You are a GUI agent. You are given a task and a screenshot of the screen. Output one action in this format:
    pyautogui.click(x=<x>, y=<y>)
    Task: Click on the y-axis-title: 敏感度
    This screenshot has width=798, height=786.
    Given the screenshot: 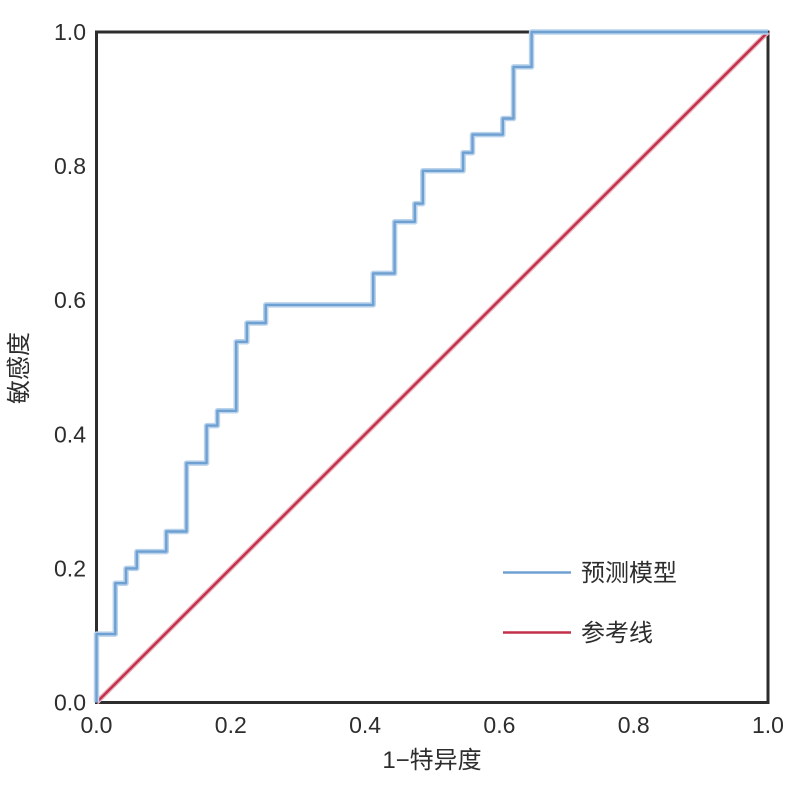 What is the action you would take?
    pyautogui.click(x=19, y=368)
    